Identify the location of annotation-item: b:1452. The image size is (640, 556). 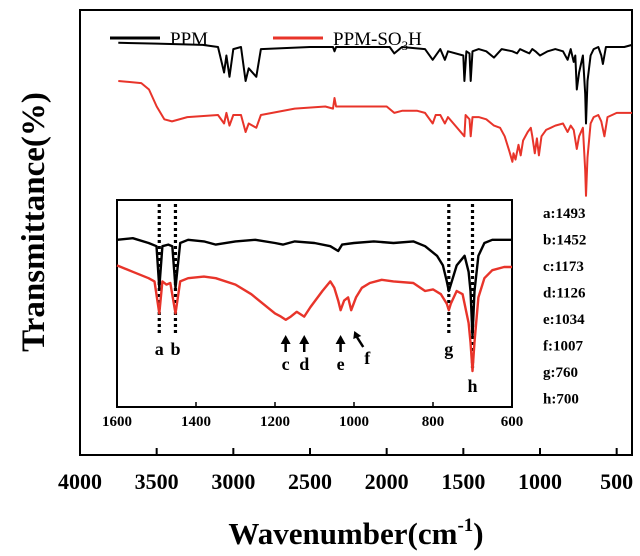
(564, 241).